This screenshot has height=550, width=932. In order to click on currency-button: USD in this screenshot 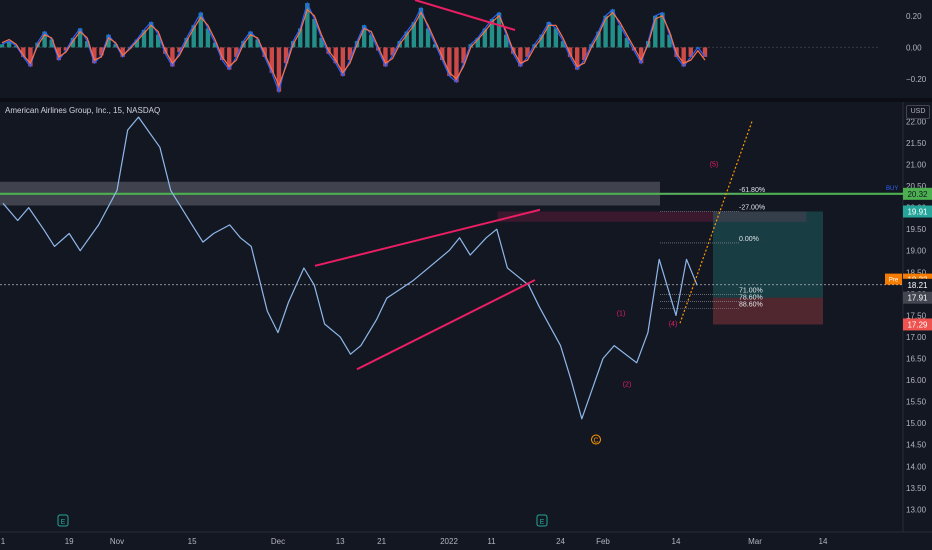, I will do `click(918, 112)`.